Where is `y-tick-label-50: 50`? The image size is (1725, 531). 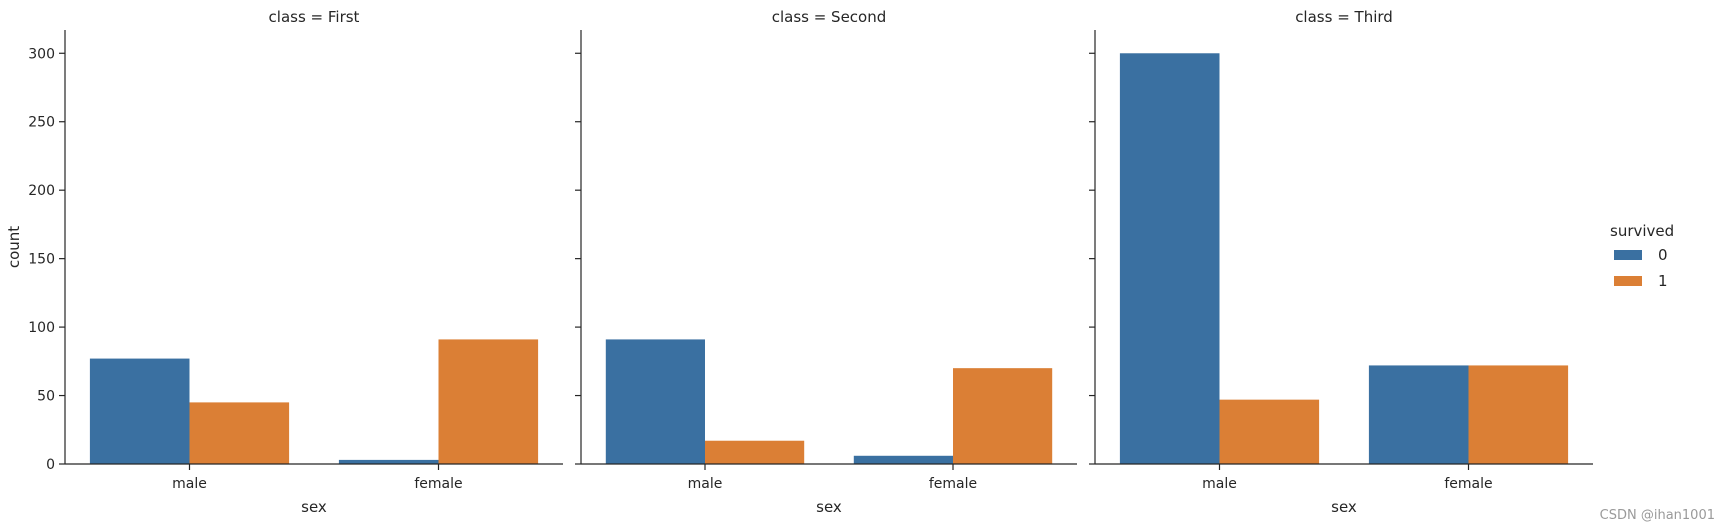
y-tick-label-50: 50 is located at coordinates (46, 397).